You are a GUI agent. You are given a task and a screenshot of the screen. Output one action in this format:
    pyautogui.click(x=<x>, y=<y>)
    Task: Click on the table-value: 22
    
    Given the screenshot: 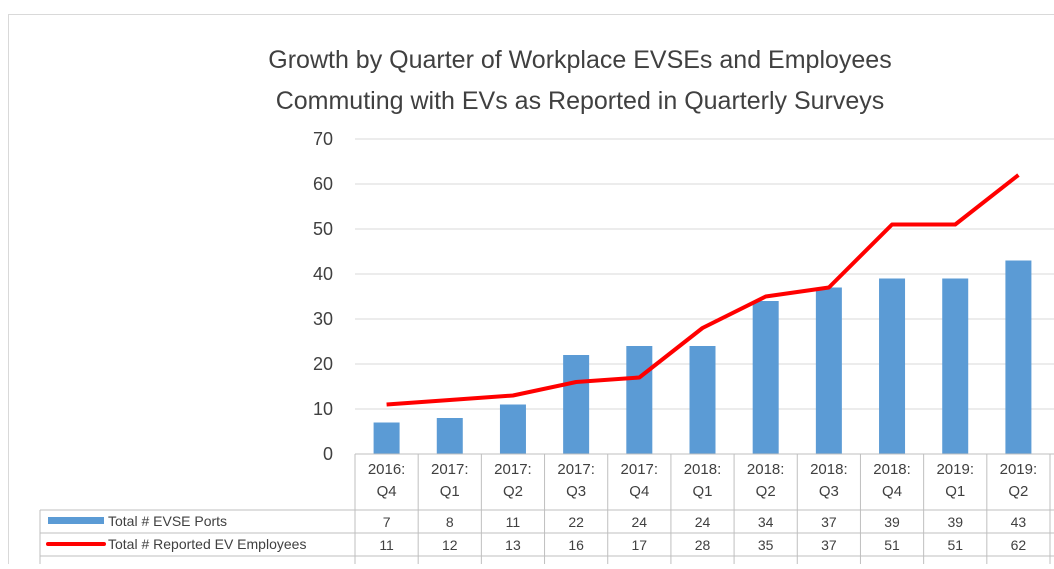 What is the action you would take?
    pyautogui.click(x=576, y=522)
    